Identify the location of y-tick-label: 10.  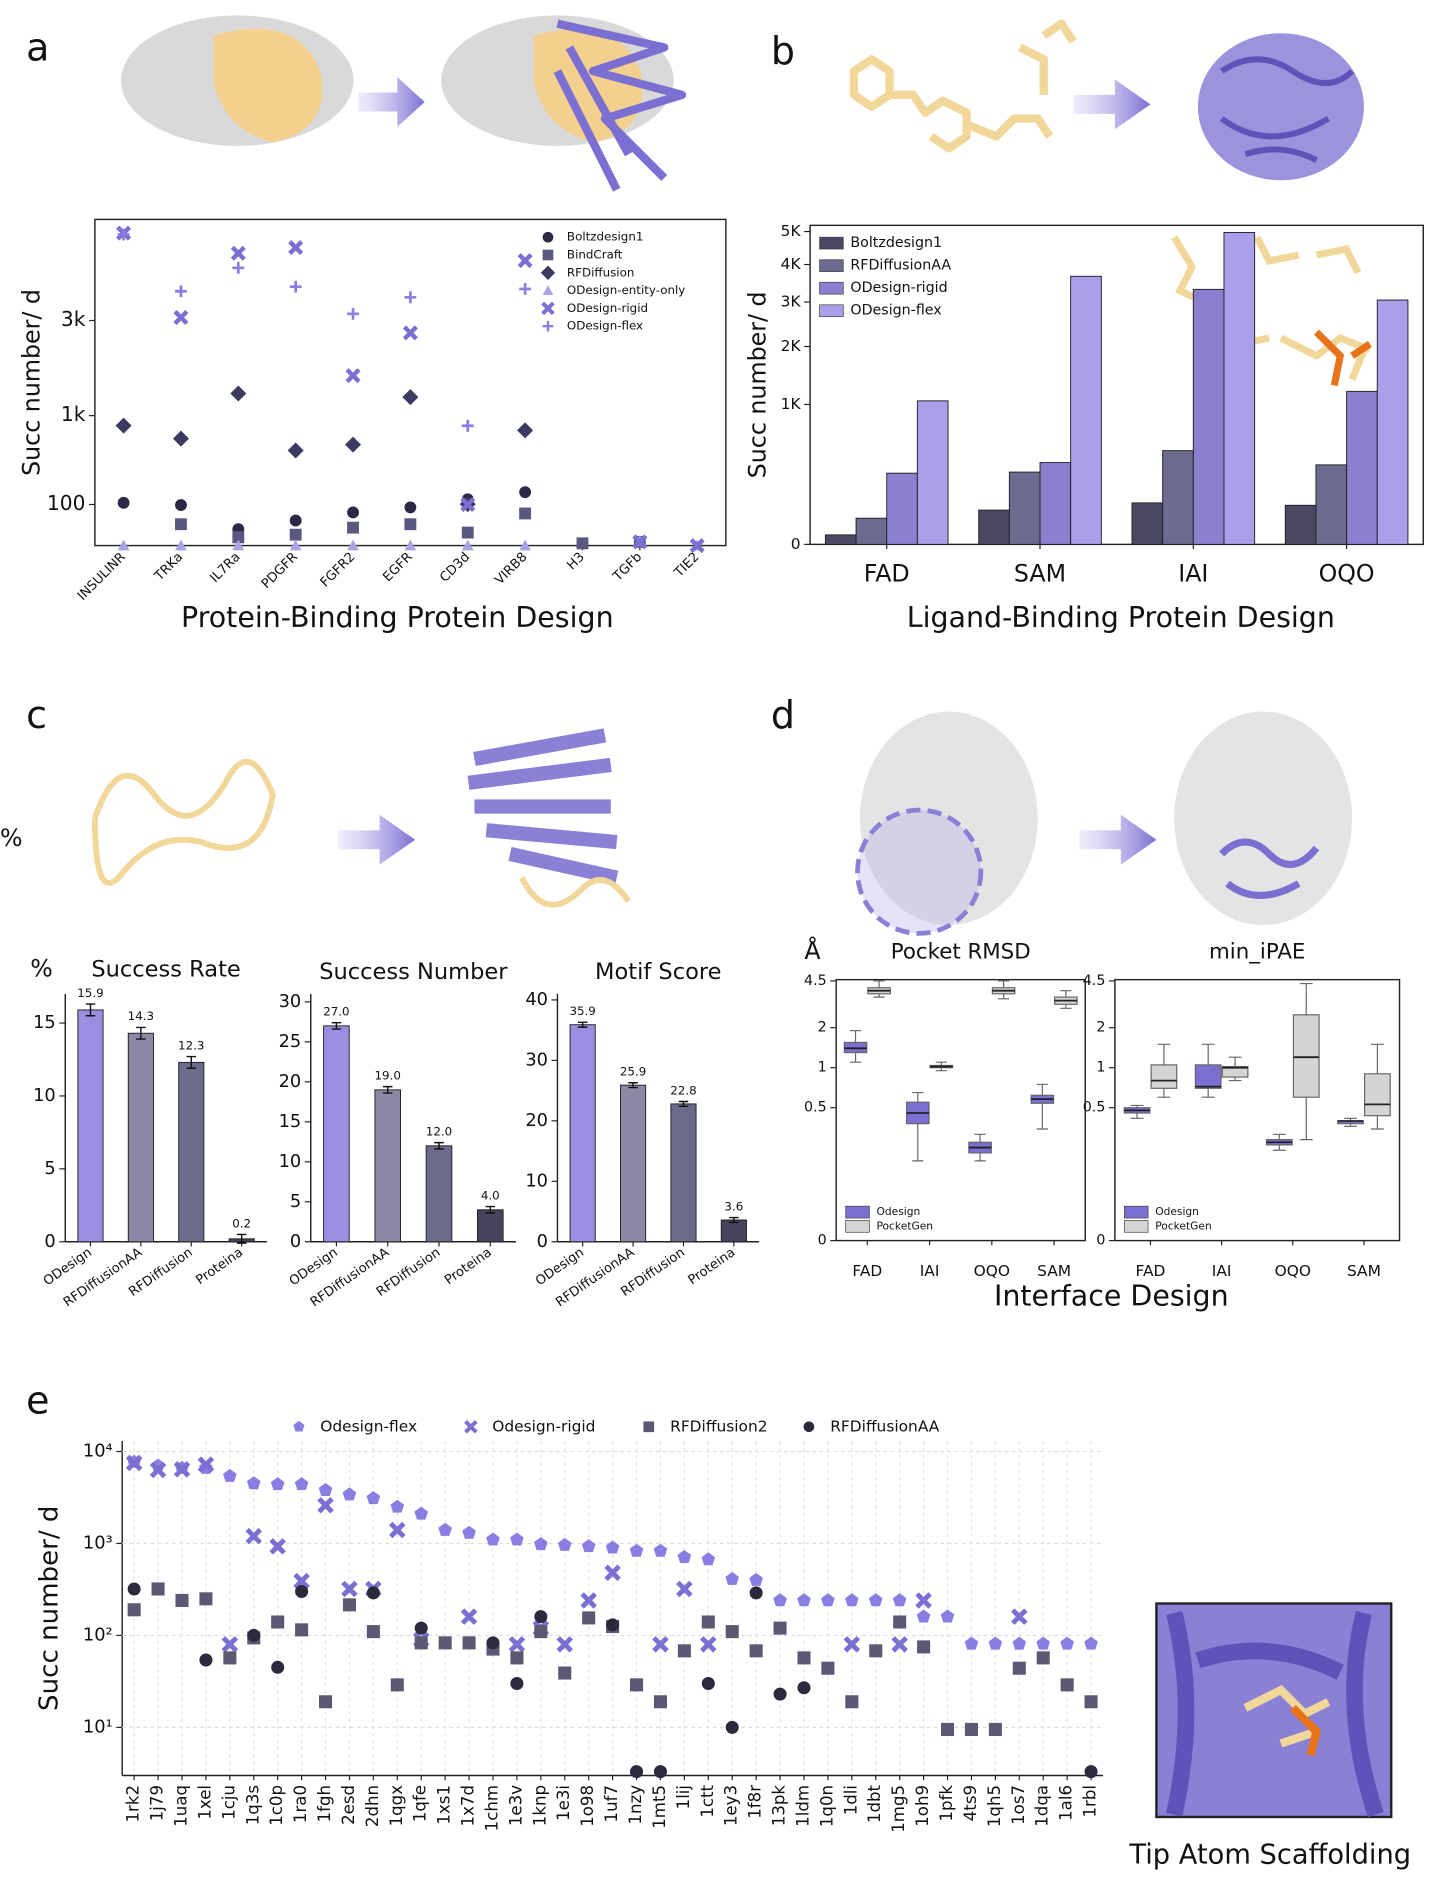
(536, 1180).